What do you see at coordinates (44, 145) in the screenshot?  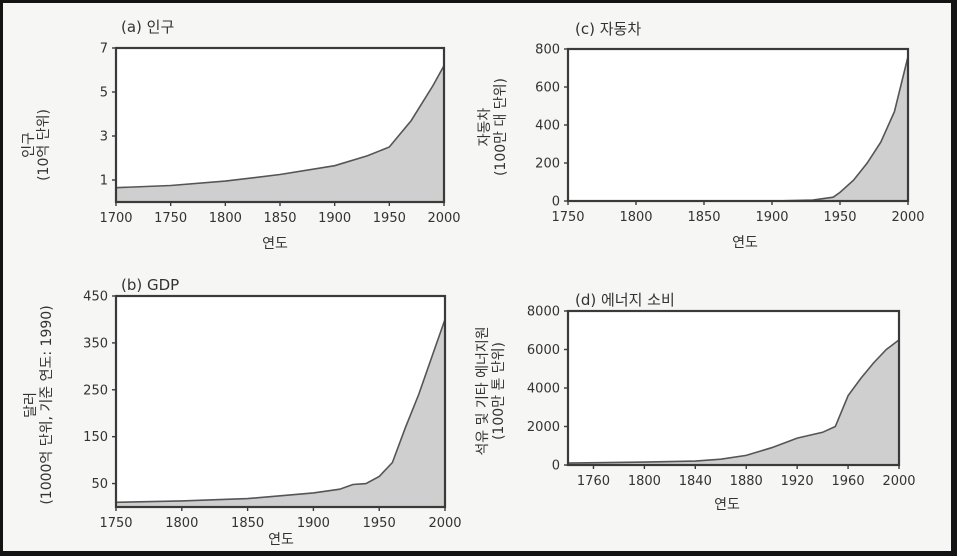 I see `y-axis-label: (10억 단위)` at bounding box center [44, 145].